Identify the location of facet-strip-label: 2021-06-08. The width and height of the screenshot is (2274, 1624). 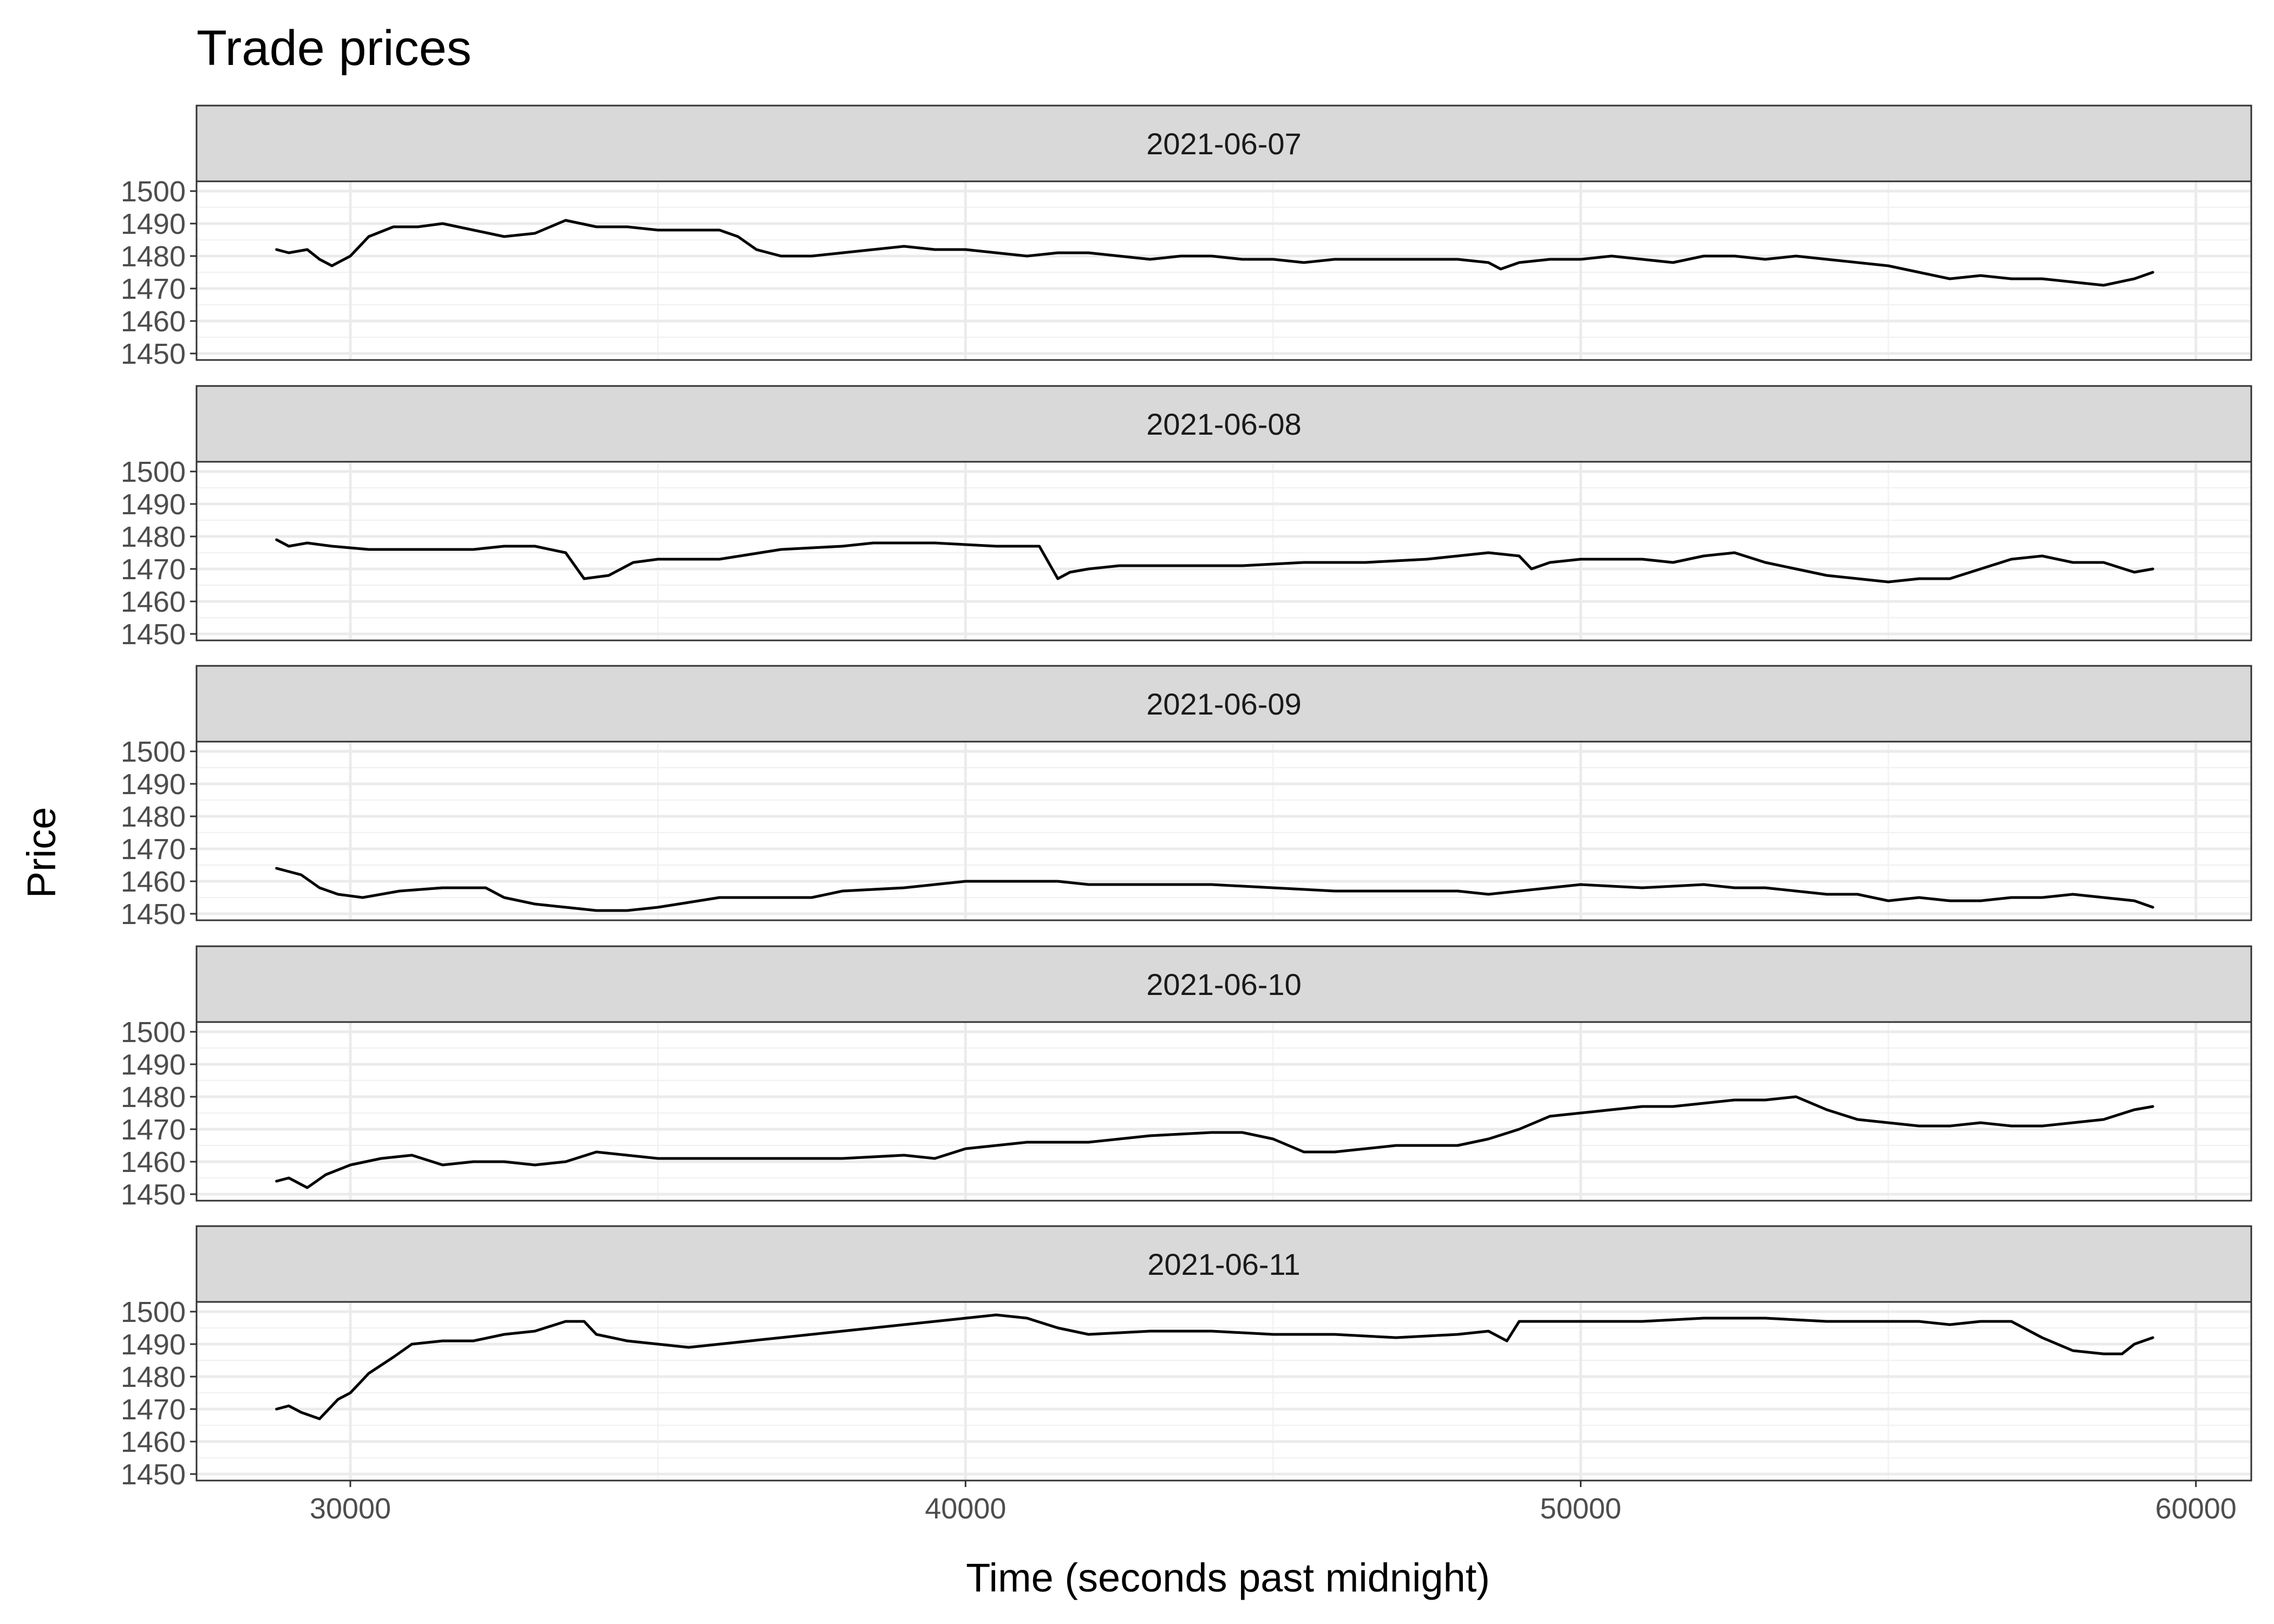
(1224, 424).